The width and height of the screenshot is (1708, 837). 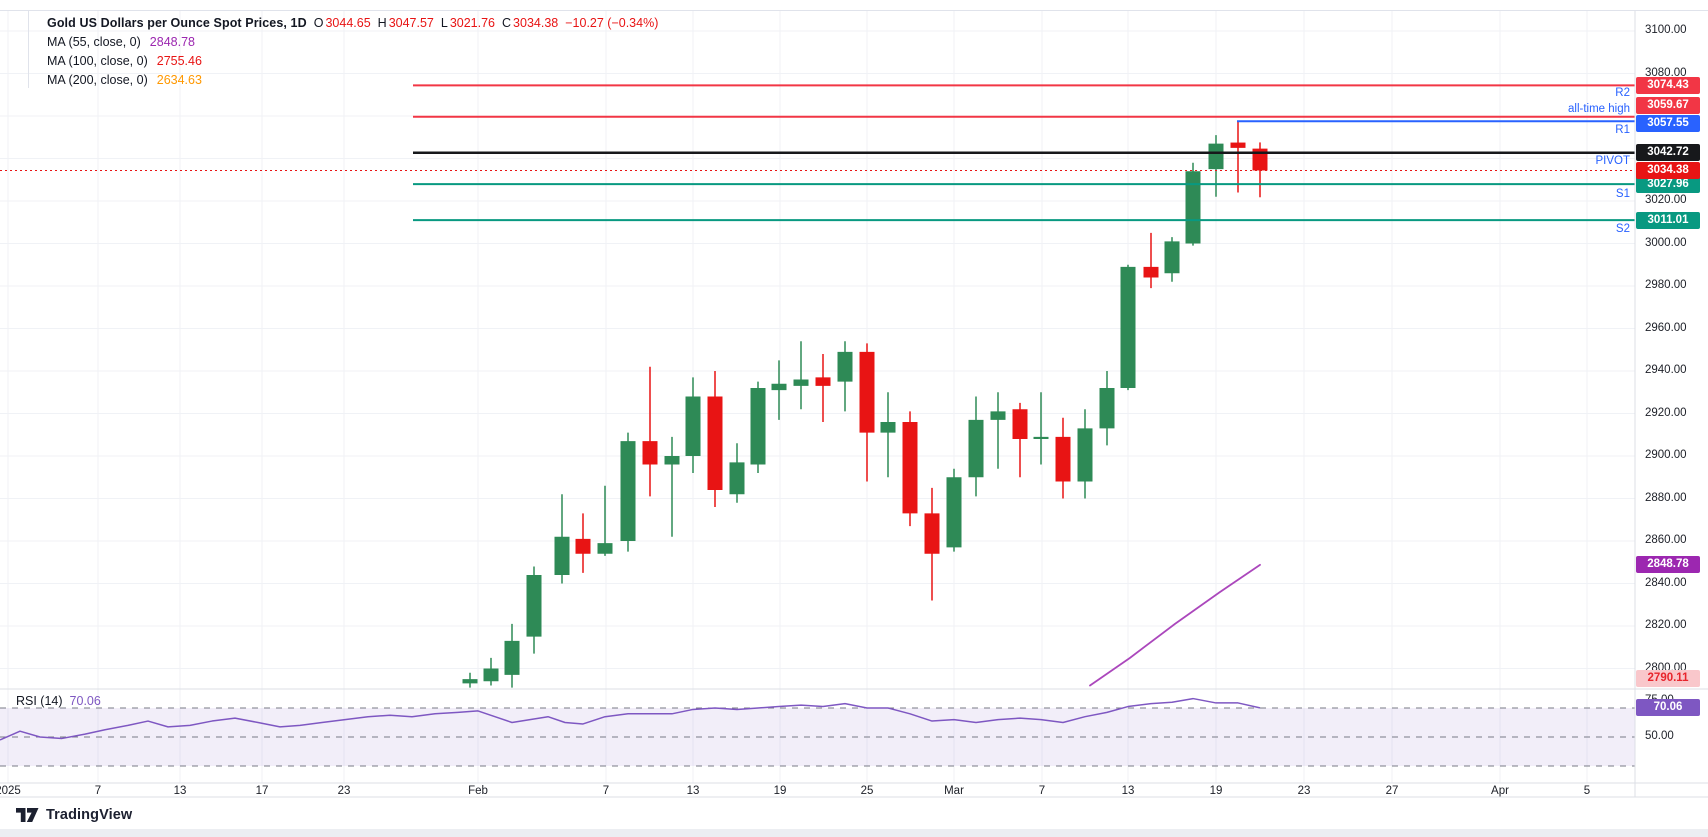 I want to click on tradingview-wordmark: TradingView, so click(x=89, y=815).